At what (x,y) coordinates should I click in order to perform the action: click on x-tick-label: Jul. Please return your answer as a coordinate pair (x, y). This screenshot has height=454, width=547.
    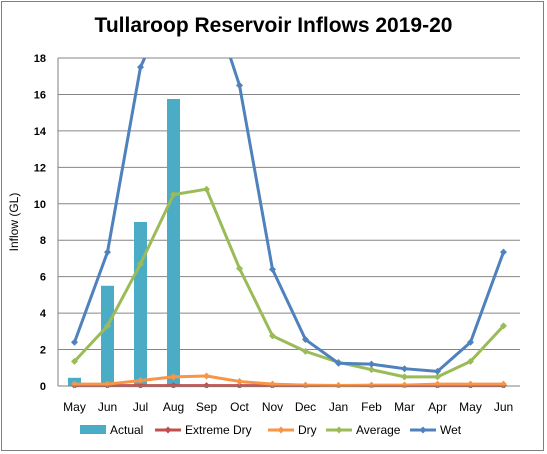
    Looking at the image, I should click on (140, 407).